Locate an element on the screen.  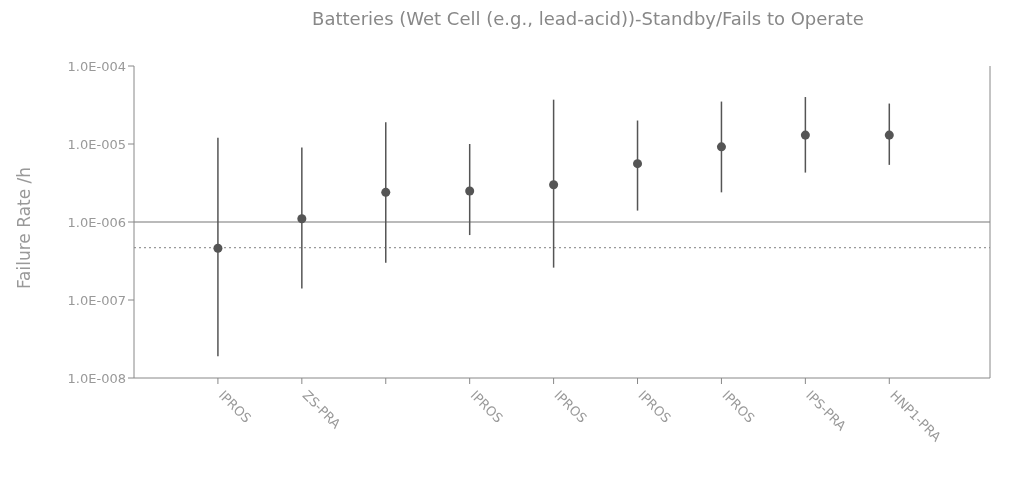
y-tick-label: 1.0E-004 is located at coordinates (96, 66).